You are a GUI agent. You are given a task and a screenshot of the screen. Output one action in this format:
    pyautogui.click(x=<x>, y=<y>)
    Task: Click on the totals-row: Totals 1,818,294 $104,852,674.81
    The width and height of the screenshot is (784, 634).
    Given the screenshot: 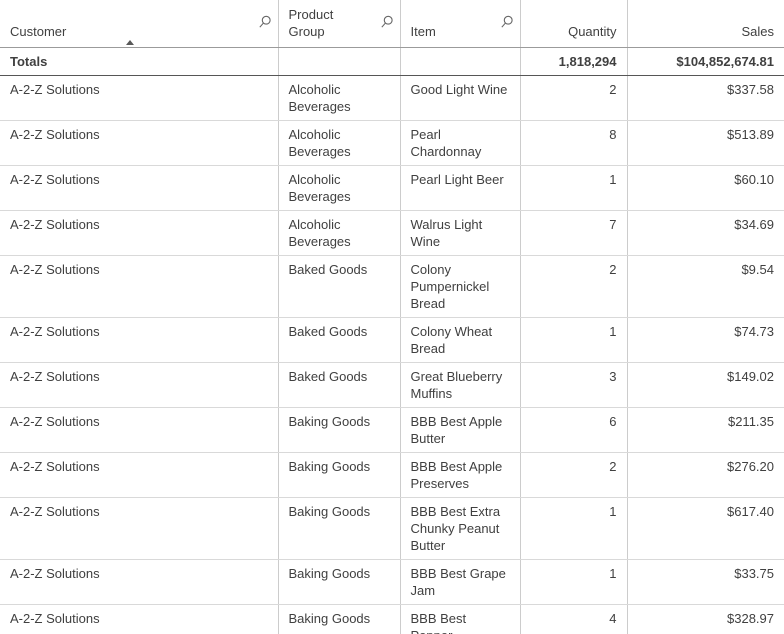 What is the action you would take?
    pyautogui.click(x=392, y=61)
    